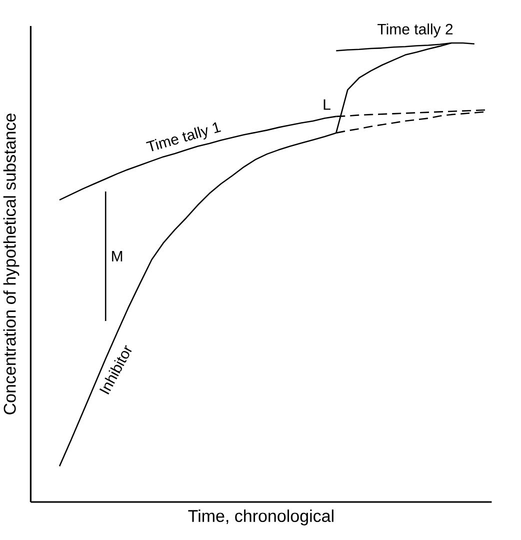 The height and width of the screenshot is (540, 521). I want to click on x-axis-title: Time, chronological, so click(261, 518).